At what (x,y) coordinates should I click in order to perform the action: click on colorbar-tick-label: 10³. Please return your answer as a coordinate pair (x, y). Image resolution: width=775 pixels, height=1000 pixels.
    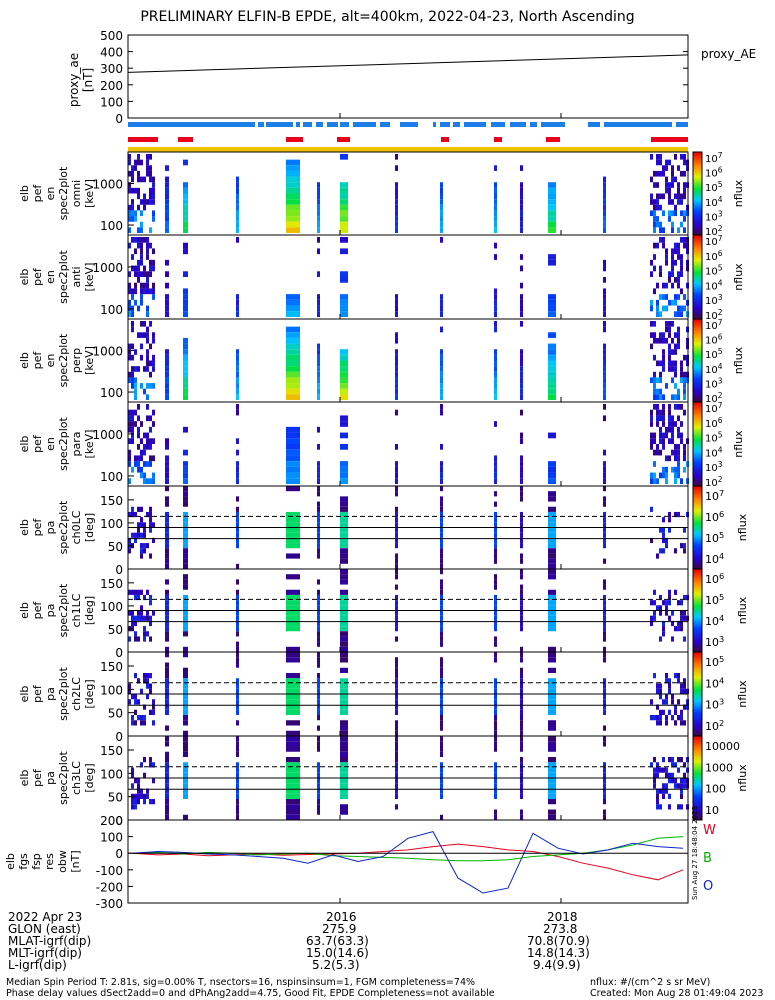
    Looking at the image, I should click on (714, 216).